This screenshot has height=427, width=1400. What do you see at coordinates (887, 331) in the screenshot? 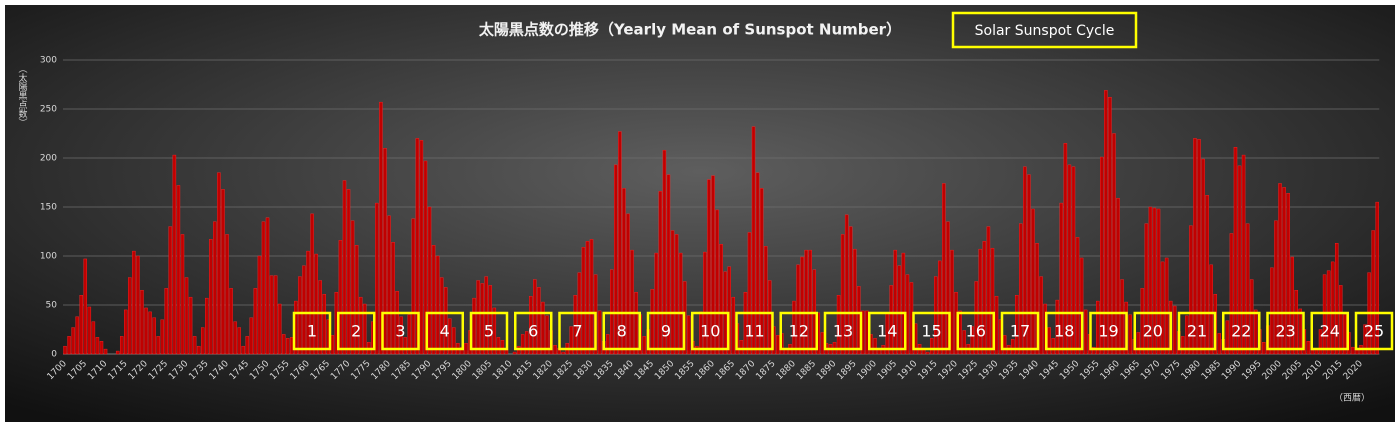
I see `cycle-label: 14` at bounding box center [887, 331].